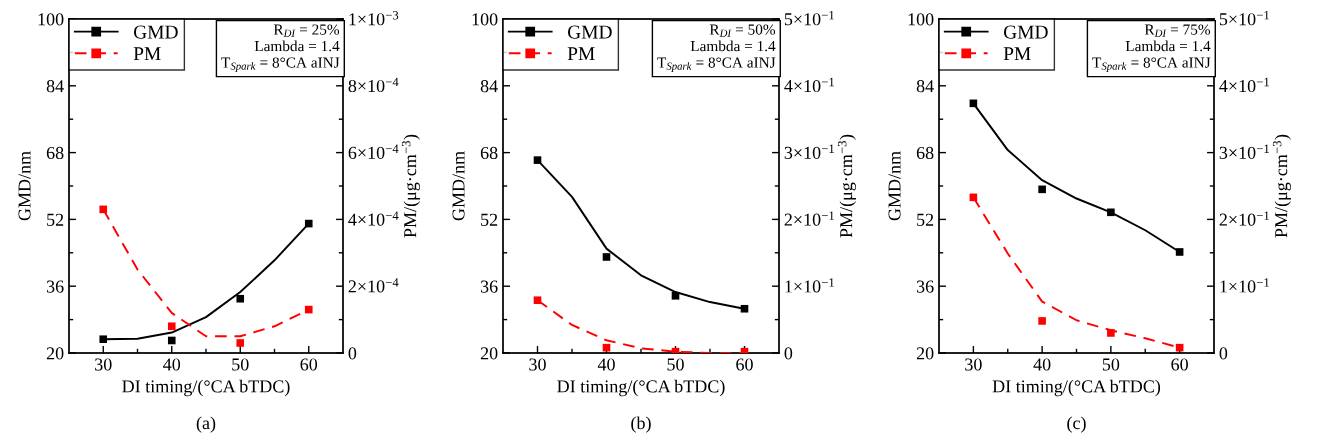 This screenshot has width=1319, height=445. What do you see at coordinates (1076, 424) in the screenshot?
I see `text: (c)` at bounding box center [1076, 424].